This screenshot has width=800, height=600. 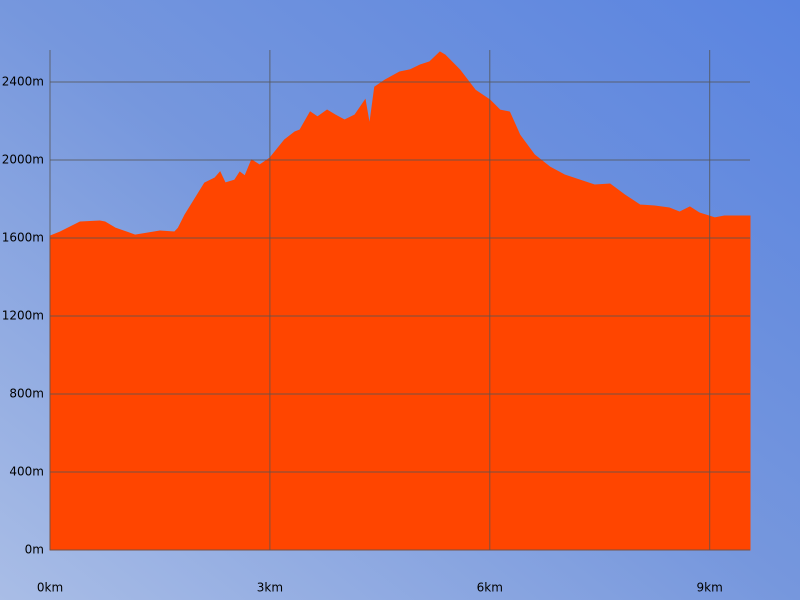 What do you see at coordinates (23, 159) in the screenshot?
I see `y-tick-label: 2000m` at bounding box center [23, 159].